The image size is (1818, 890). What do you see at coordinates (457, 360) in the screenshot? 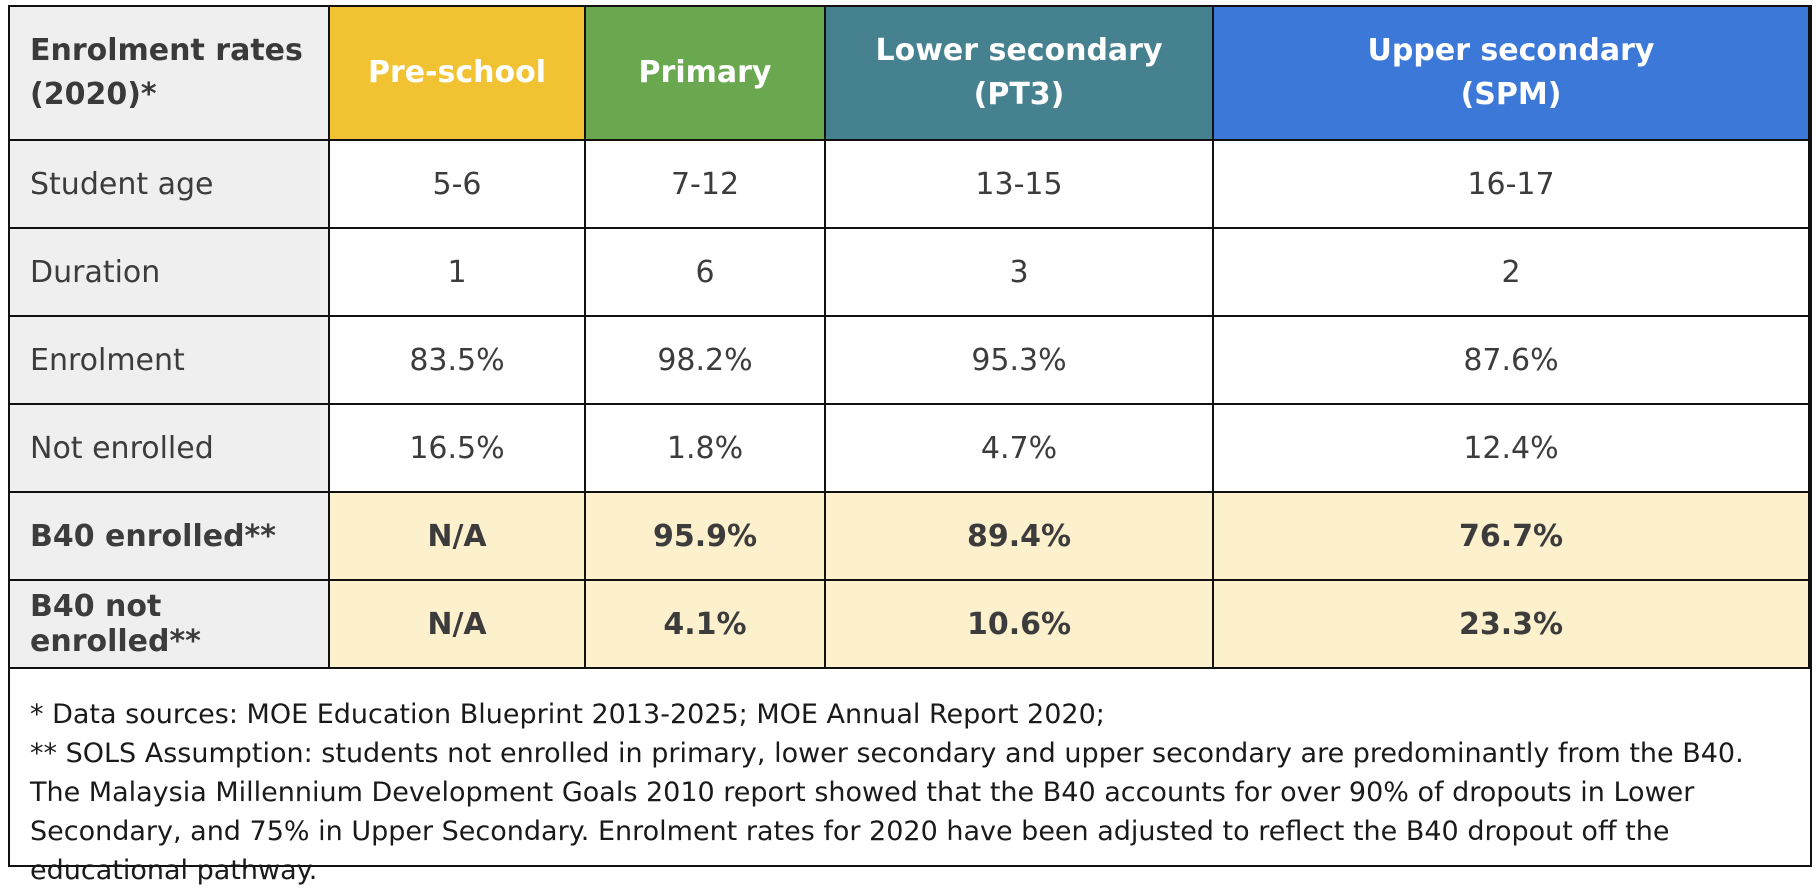
I see `table-cell: 83.5%` at bounding box center [457, 360].